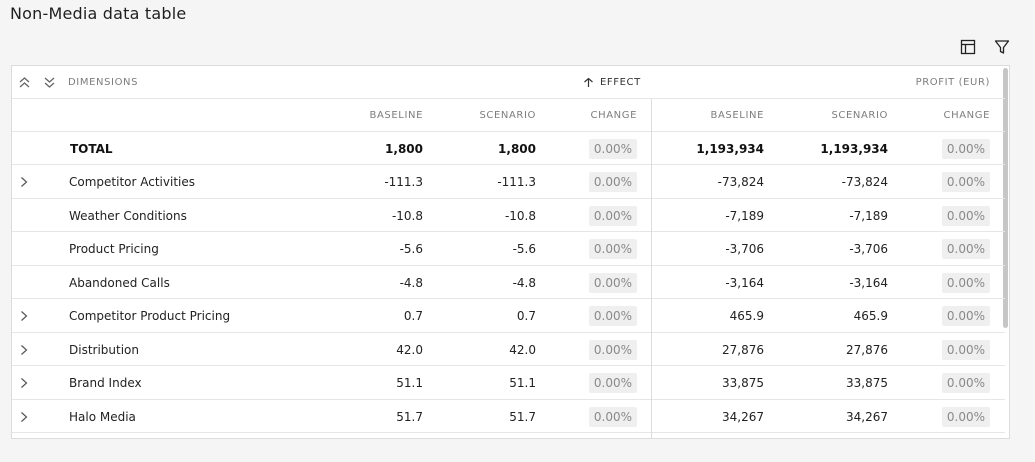 The height and width of the screenshot is (462, 1035). Describe the element at coordinates (1005, 198) in the screenshot. I see `table-scrollbar` at that location.